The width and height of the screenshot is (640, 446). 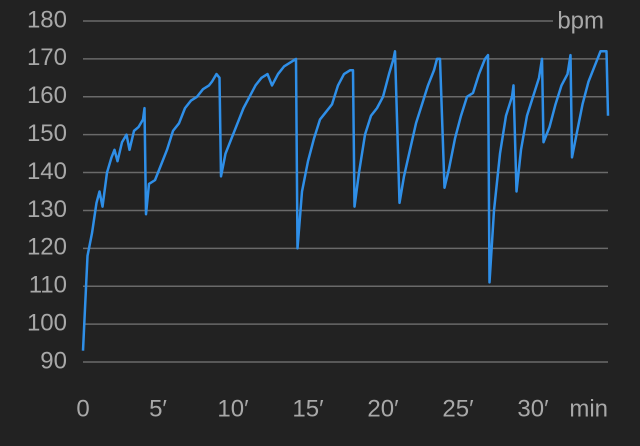 What do you see at coordinates (53, 360) in the screenshot?
I see `y-tick-label: 90` at bounding box center [53, 360].